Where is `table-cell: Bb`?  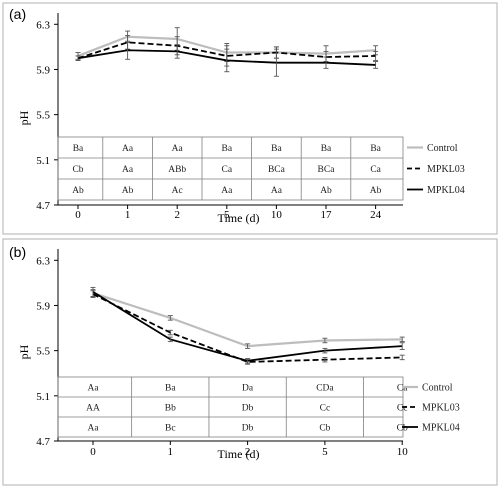
table-cell: Bb is located at coordinates (170, 409).